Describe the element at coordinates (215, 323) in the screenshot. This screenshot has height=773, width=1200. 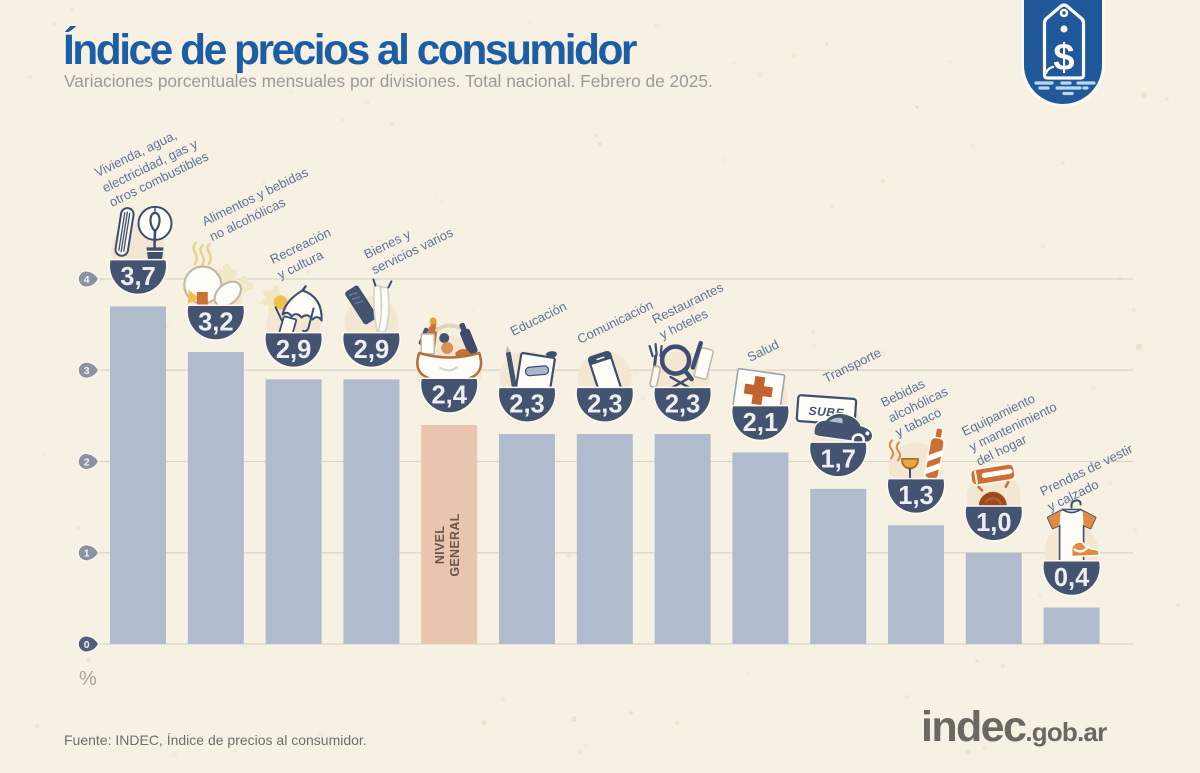
I see `svg-text: 3,2` at that location.